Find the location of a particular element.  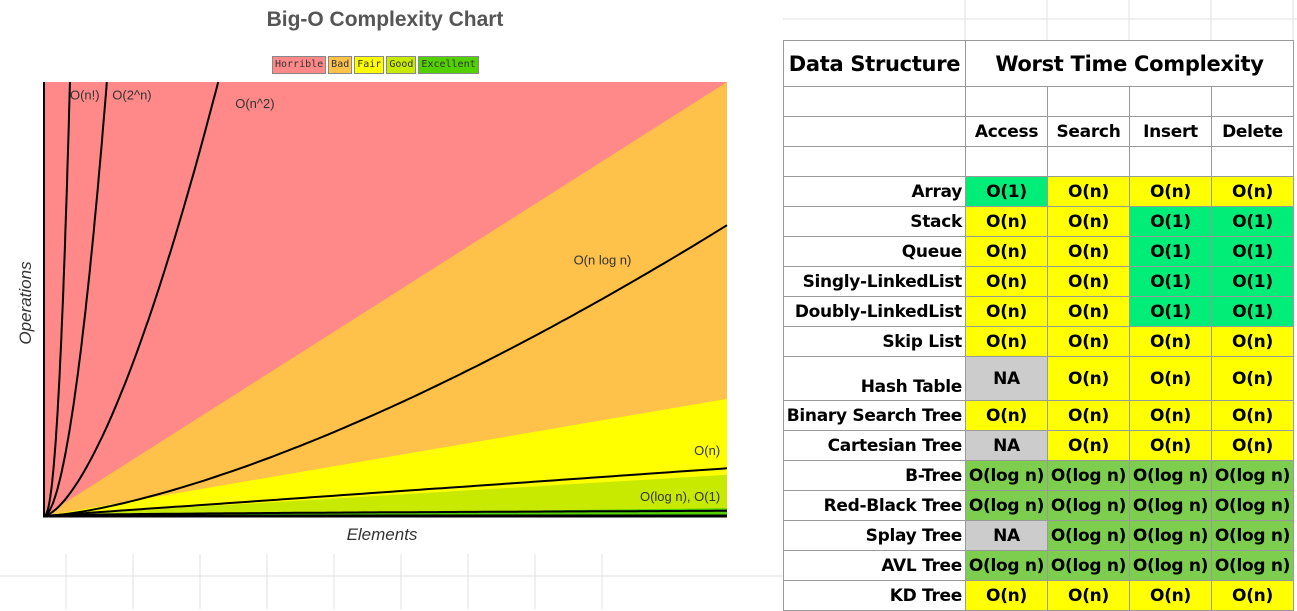

x-axis-title: Elements is located at coordinates (382, 534).